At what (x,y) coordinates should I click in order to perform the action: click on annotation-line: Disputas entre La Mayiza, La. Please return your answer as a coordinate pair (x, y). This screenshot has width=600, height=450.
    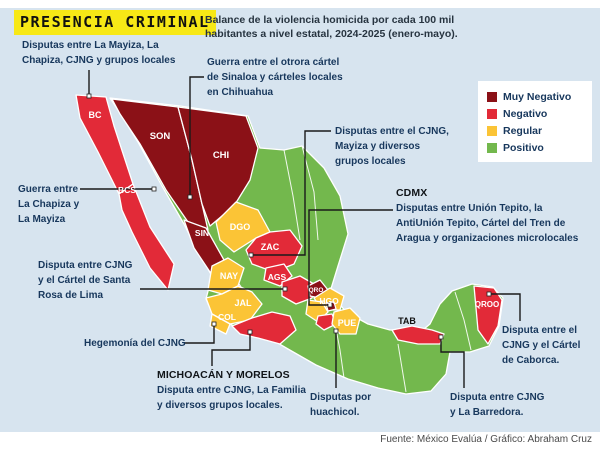
    Looking at the image, I should click on (90, 45).